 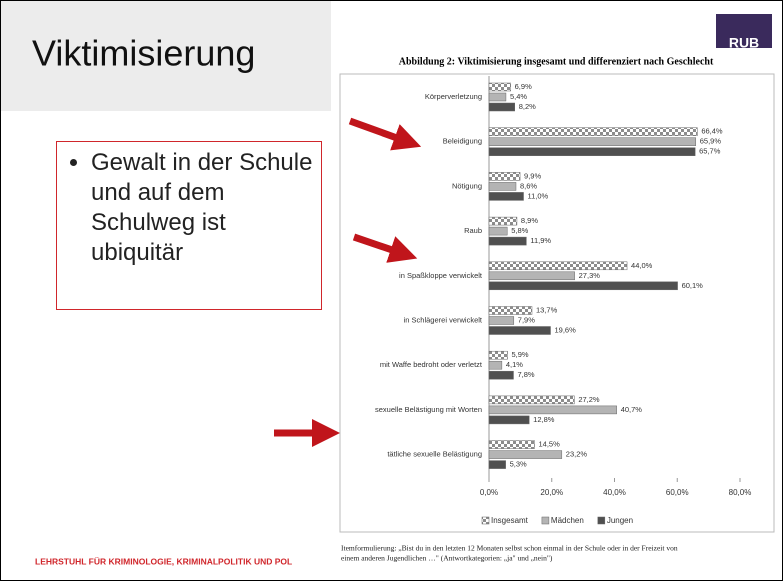 I want to click on value-label: 9,9%, so click(x=532, y=175).